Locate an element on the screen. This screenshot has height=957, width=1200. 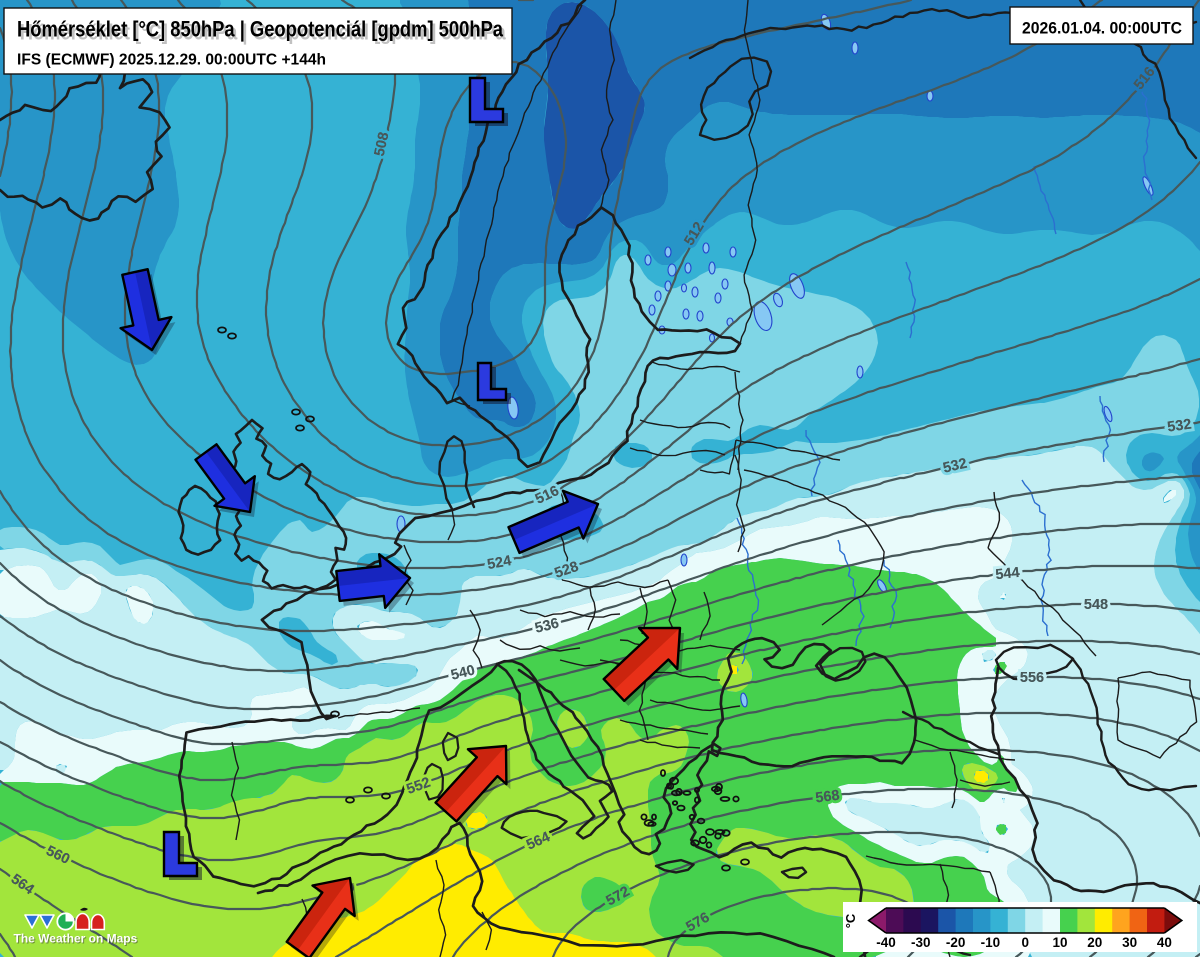
svg-text:IFS (ECMWF) 2025.12.29. 00:00U: IFS (ECMWF) 2025.12.29. 00:00UTC +144h is located at coordinates (171, 60).